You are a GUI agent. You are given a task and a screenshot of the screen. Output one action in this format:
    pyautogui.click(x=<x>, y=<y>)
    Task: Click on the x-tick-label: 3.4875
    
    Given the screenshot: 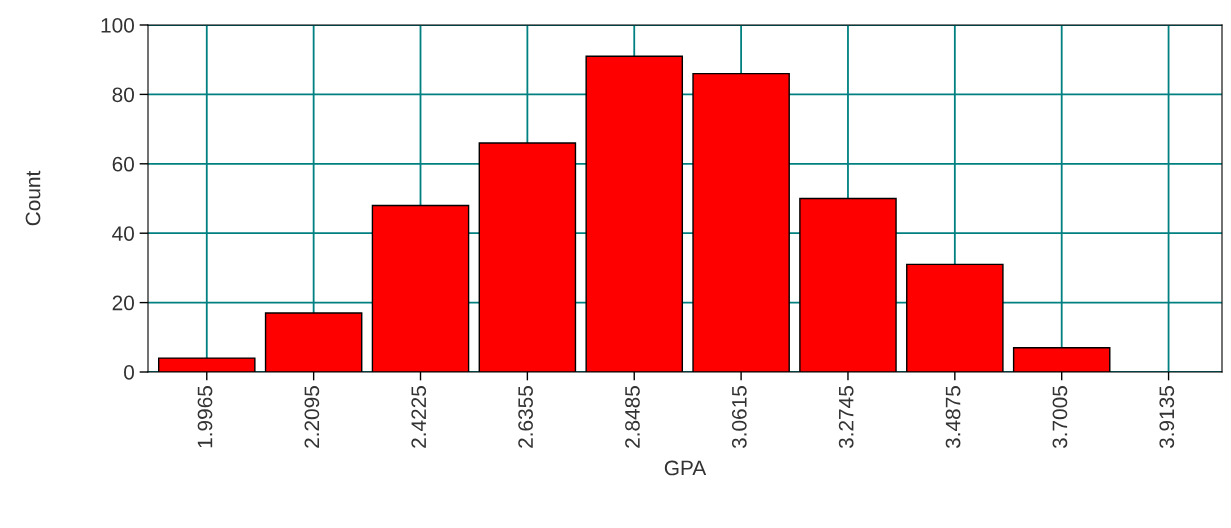 What is the action you would take?
    pyautogui.click(x=953, y=417)
    